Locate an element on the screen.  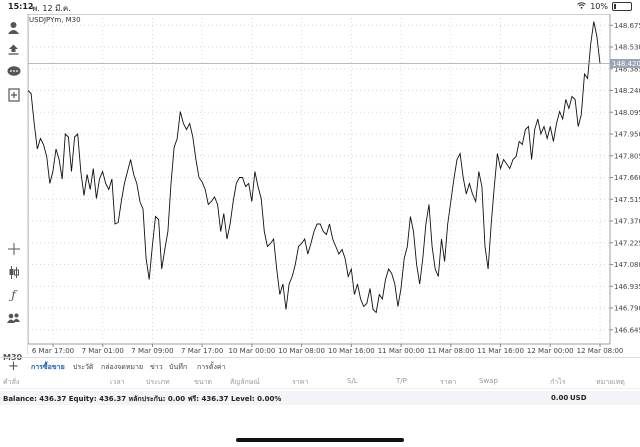
y-tick-label: 148.095 is located at coordinates (627, 113).